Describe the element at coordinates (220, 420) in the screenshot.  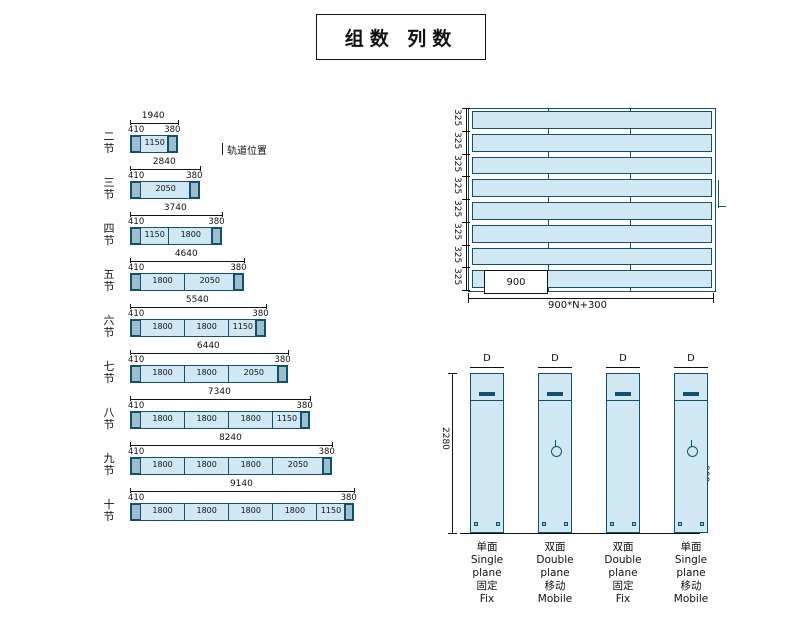
I see `module-bar: 1800 1800 1800 1150` at that location.